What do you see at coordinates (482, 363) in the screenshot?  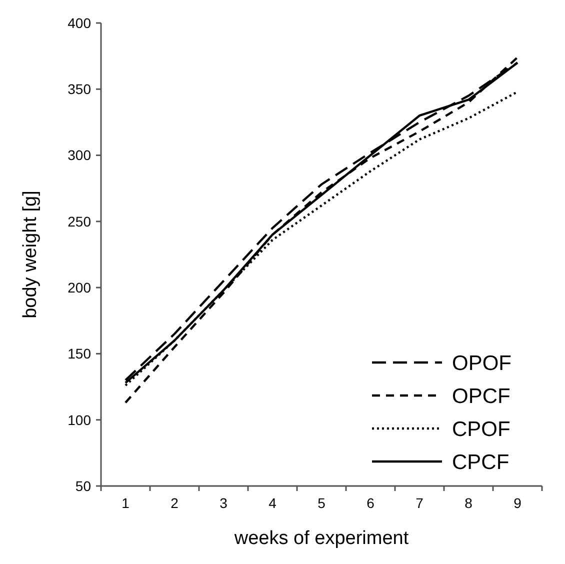 I see `legend-label: OPOF` at bounding box center [482, 363].